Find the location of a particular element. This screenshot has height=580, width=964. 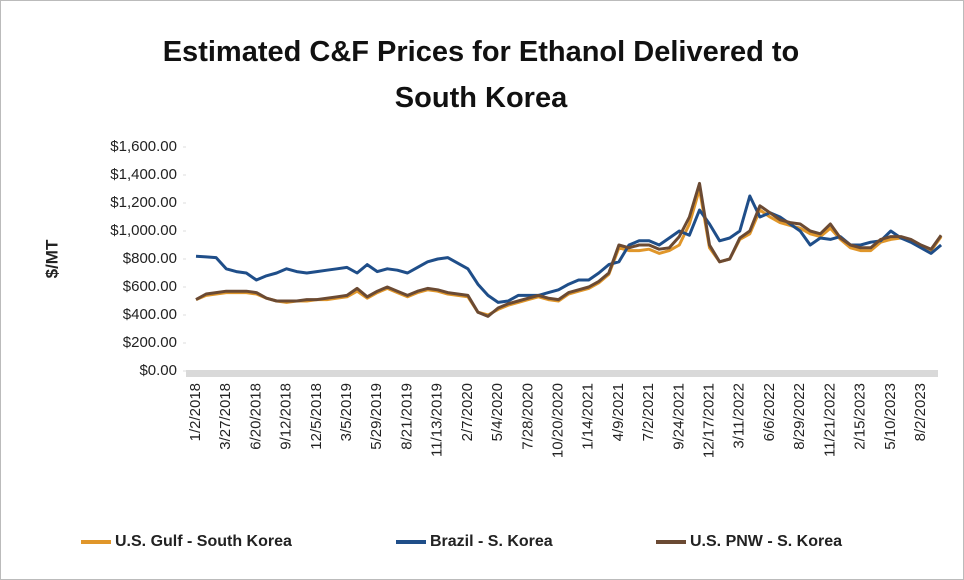

x-tick-label: 8/2/2023 is located at coordinates (920, 412).